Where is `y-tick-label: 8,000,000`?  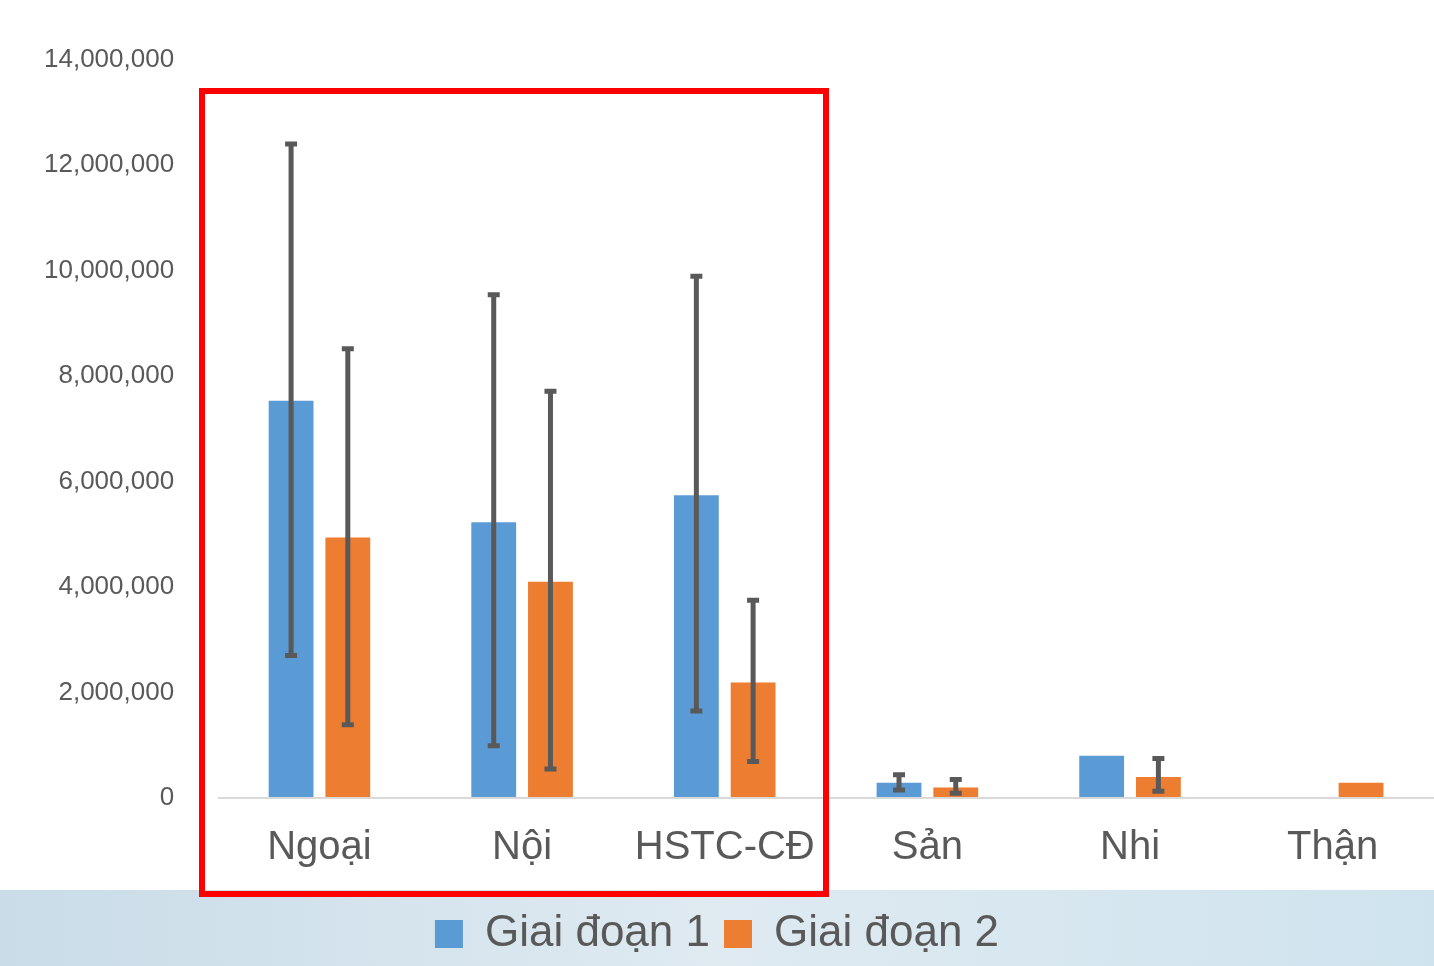
y-tick-label: 8,000,000 is located at coordinates (116, 374).